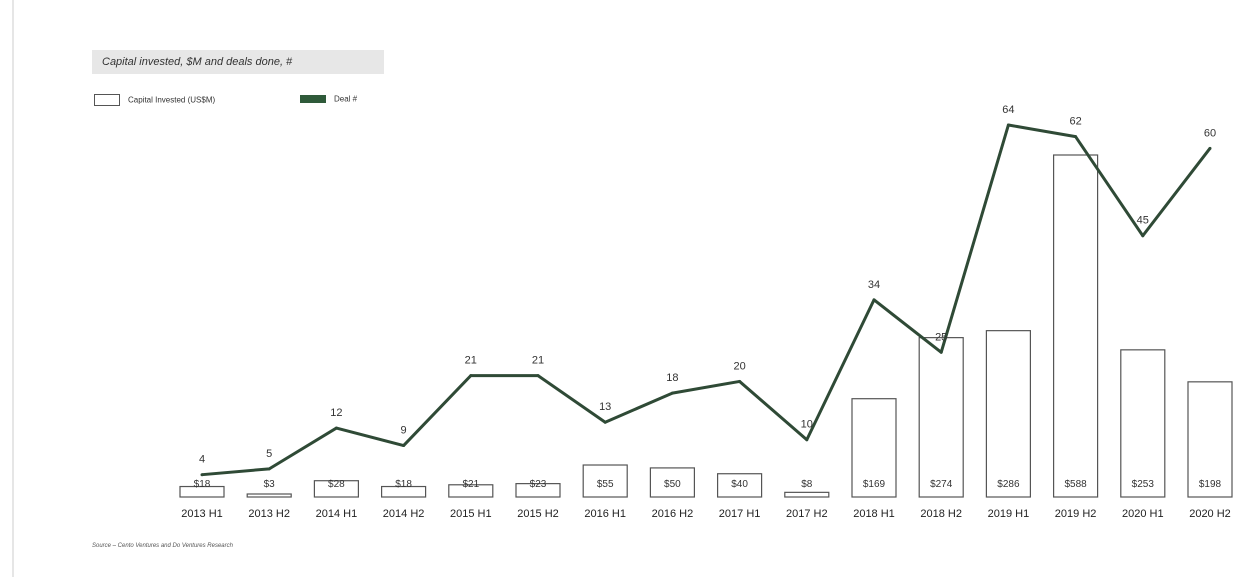 Image resolution: width=1234 pixels, height=577 pixels. I want to click on bar-2017-h1, so click(739, 485).